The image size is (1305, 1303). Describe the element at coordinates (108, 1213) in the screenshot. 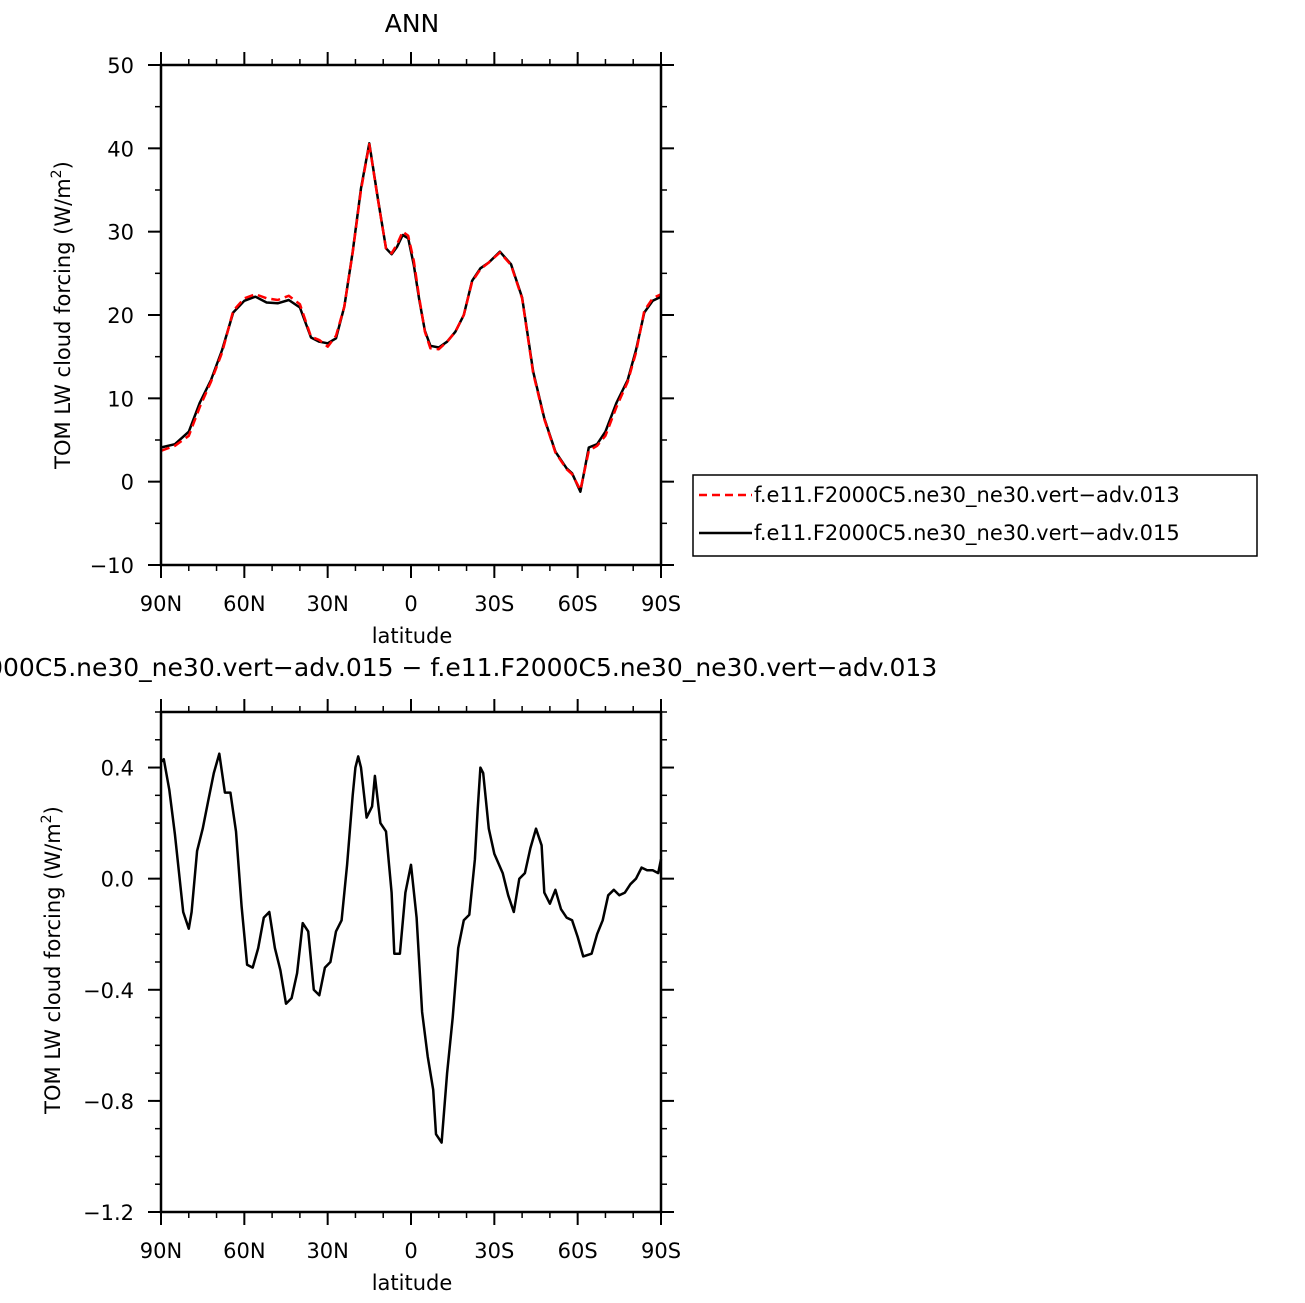

I see `y-tick-label: −1.2` at that location.